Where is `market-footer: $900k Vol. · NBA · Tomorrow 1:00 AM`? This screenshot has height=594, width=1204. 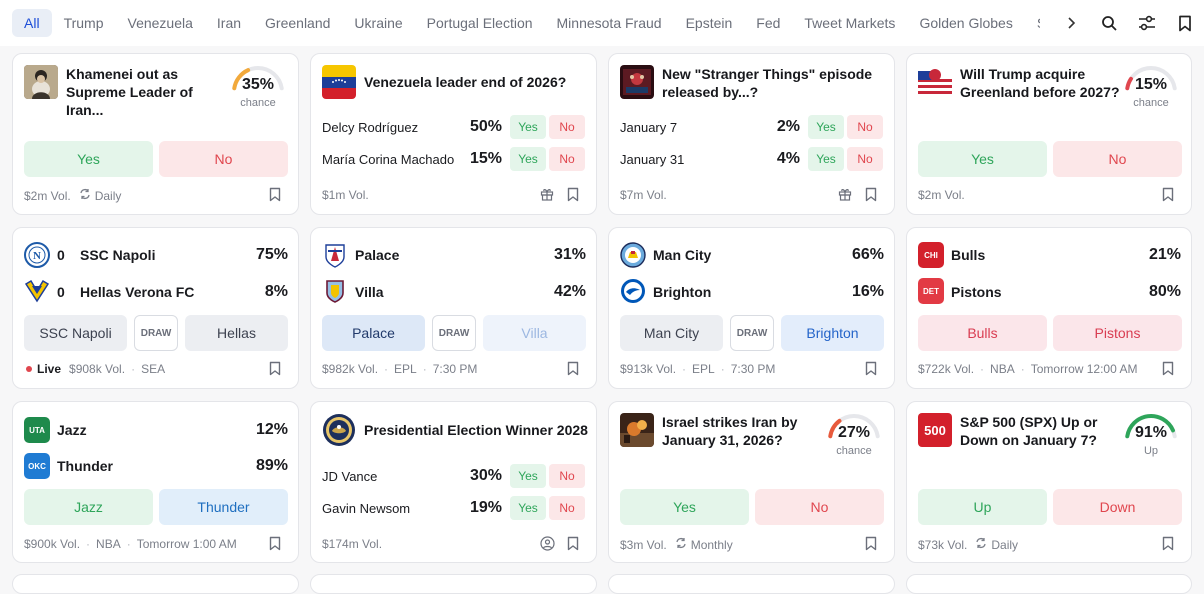
market-footer: $900k Vol. · NBA · Tomorrow 1:00 AM is located at coordinates (130, 544).